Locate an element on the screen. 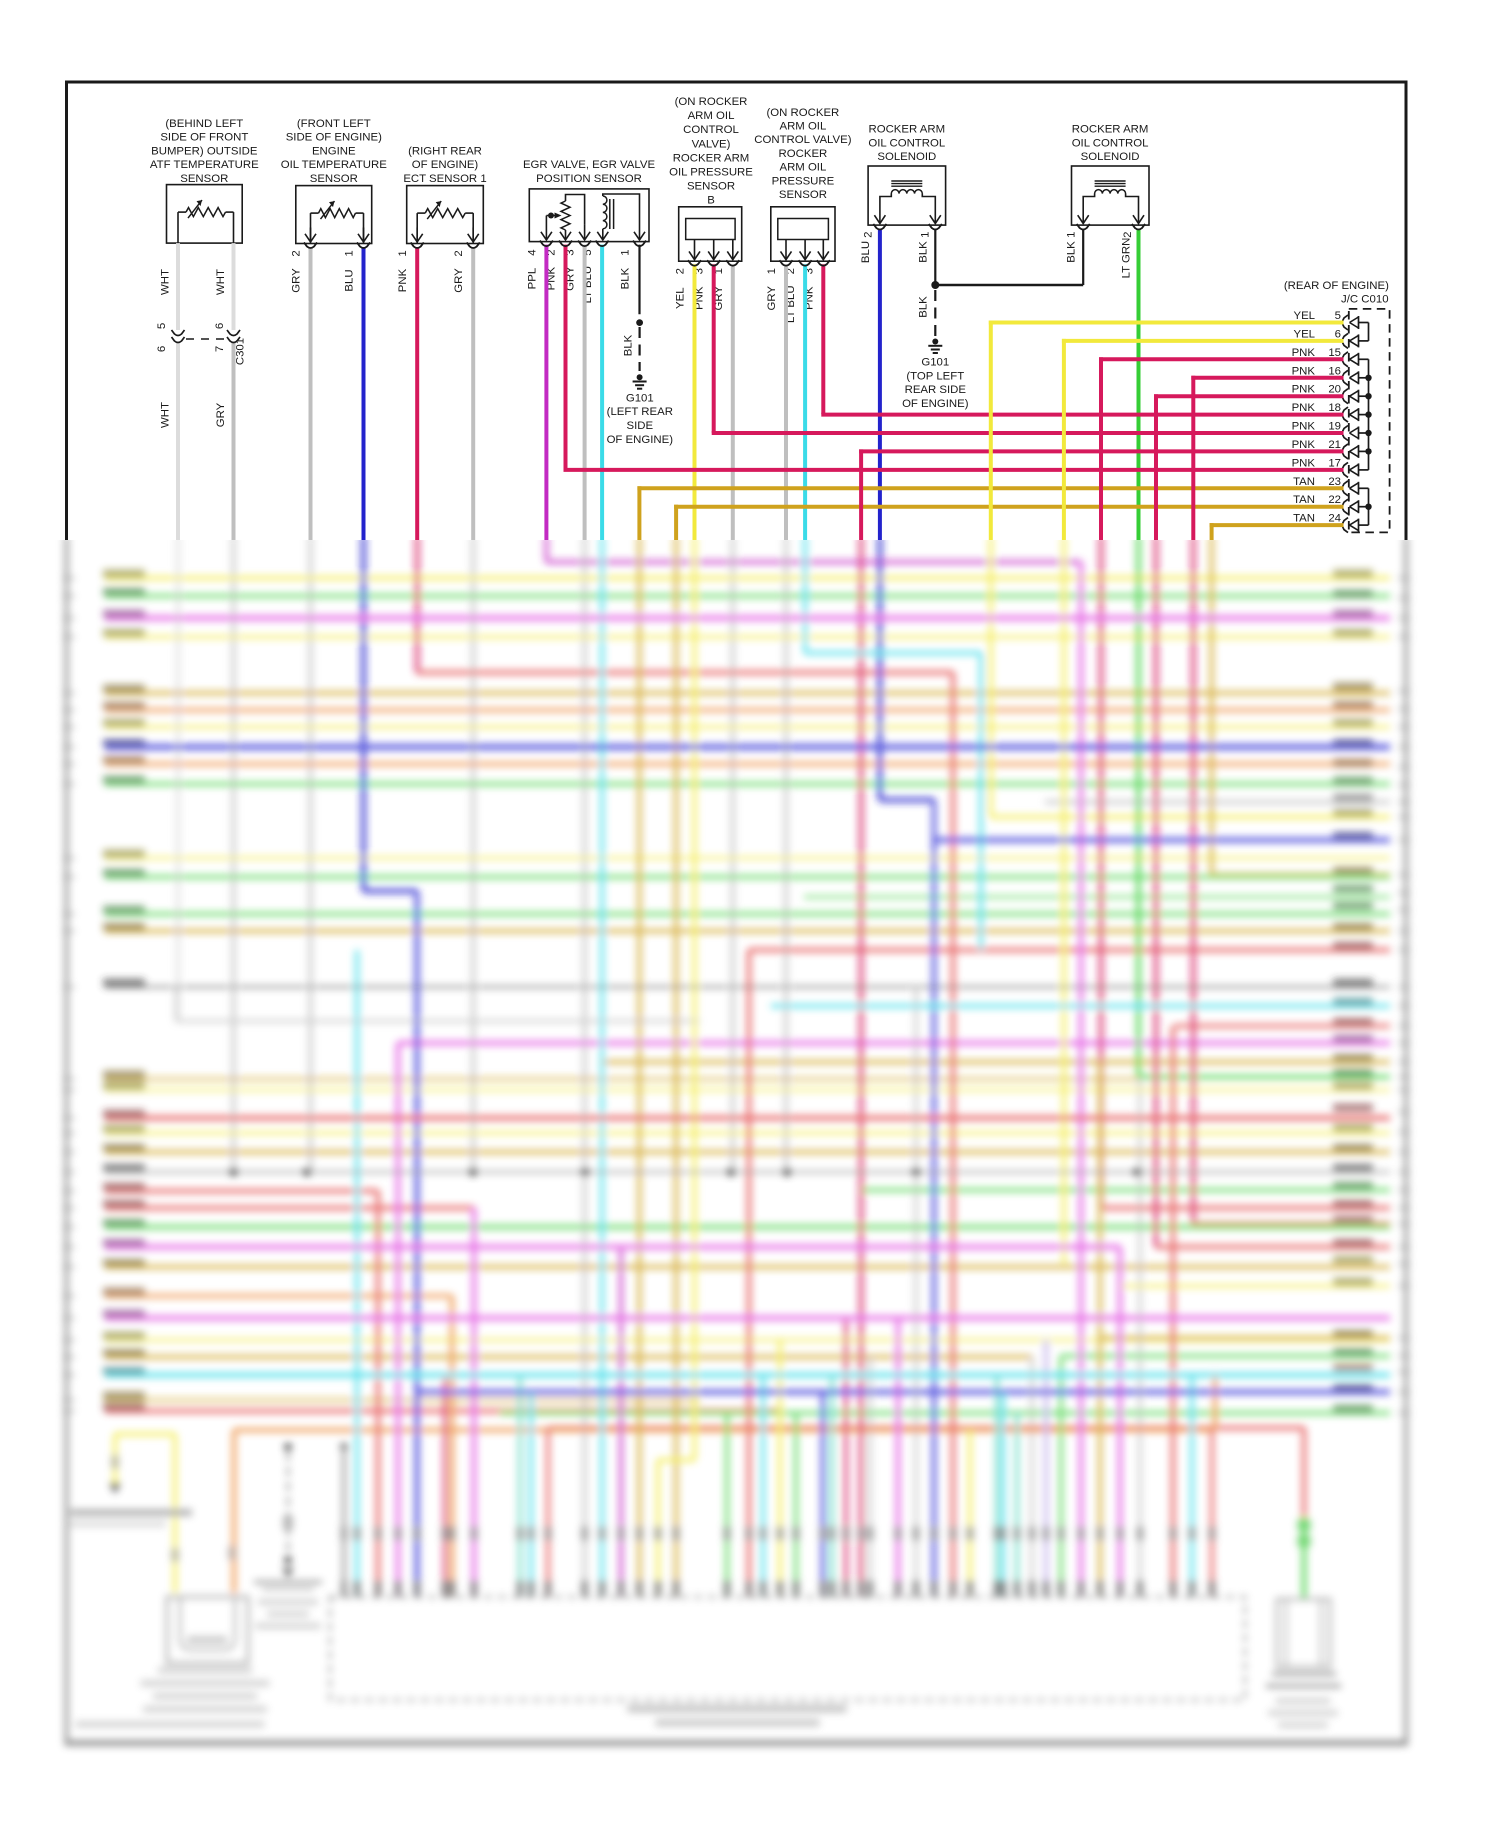  svg-text: REAR SIDE is located at coordinates (936, 390).